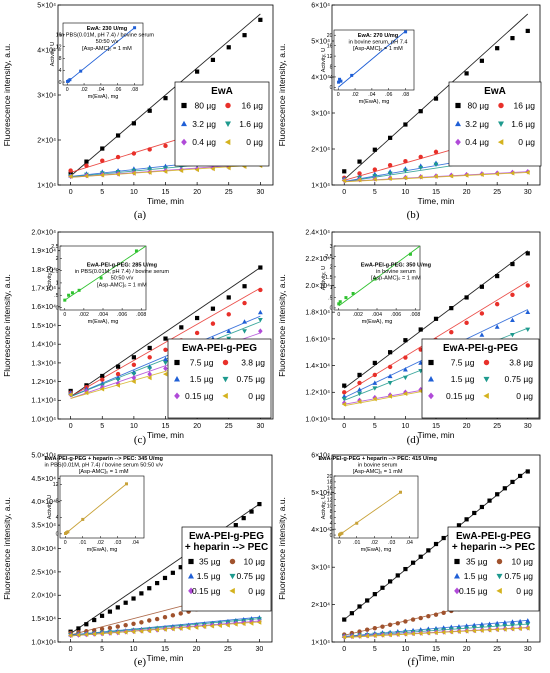 This screenshot has width=550, height=673. I want to click on inset-annotation-4: [Asp-AMC]₀ = 1 mM, so click(107, 49).